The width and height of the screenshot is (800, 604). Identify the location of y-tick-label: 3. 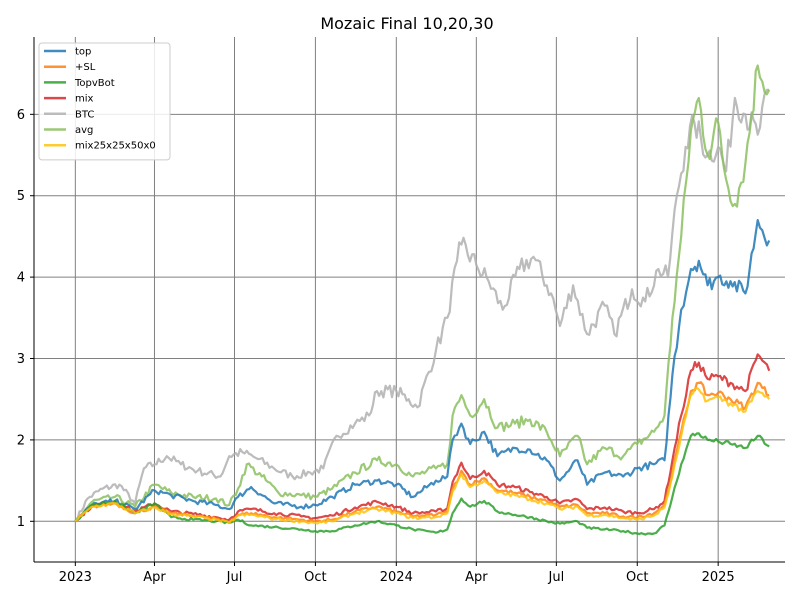
(21, 359).